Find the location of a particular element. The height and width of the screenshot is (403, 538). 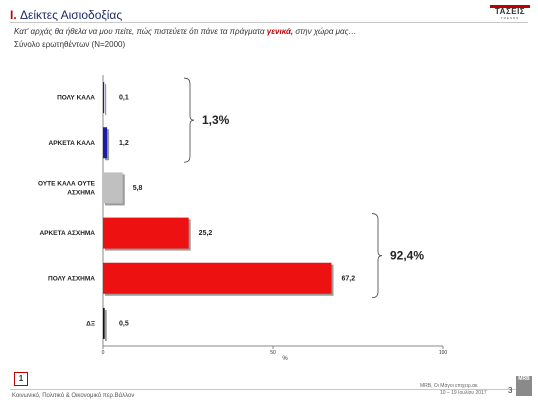

tasis-logo: ΤΑΣΕΙΣ TRENDS is located at coordinates (510, 12).